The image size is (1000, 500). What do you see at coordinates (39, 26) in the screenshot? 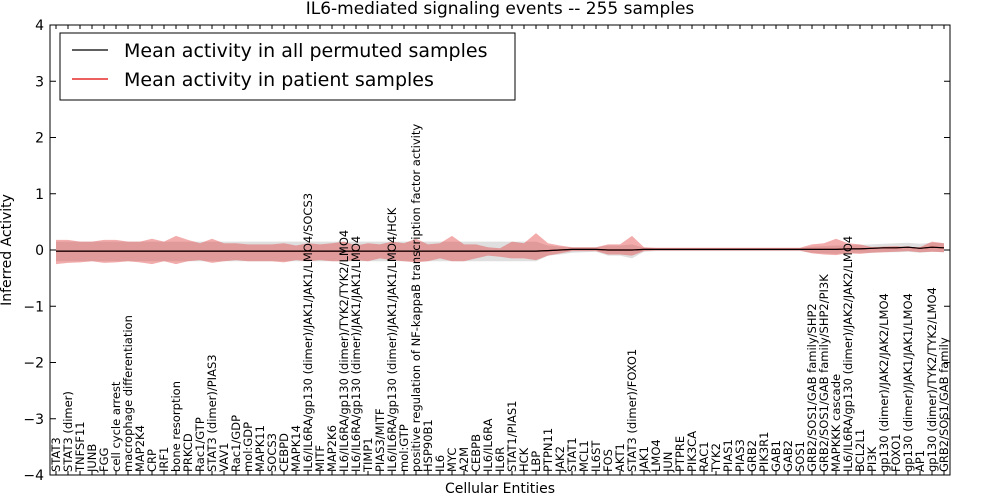
I see `y-tick-label: 4` at bounding box center [39, 26].